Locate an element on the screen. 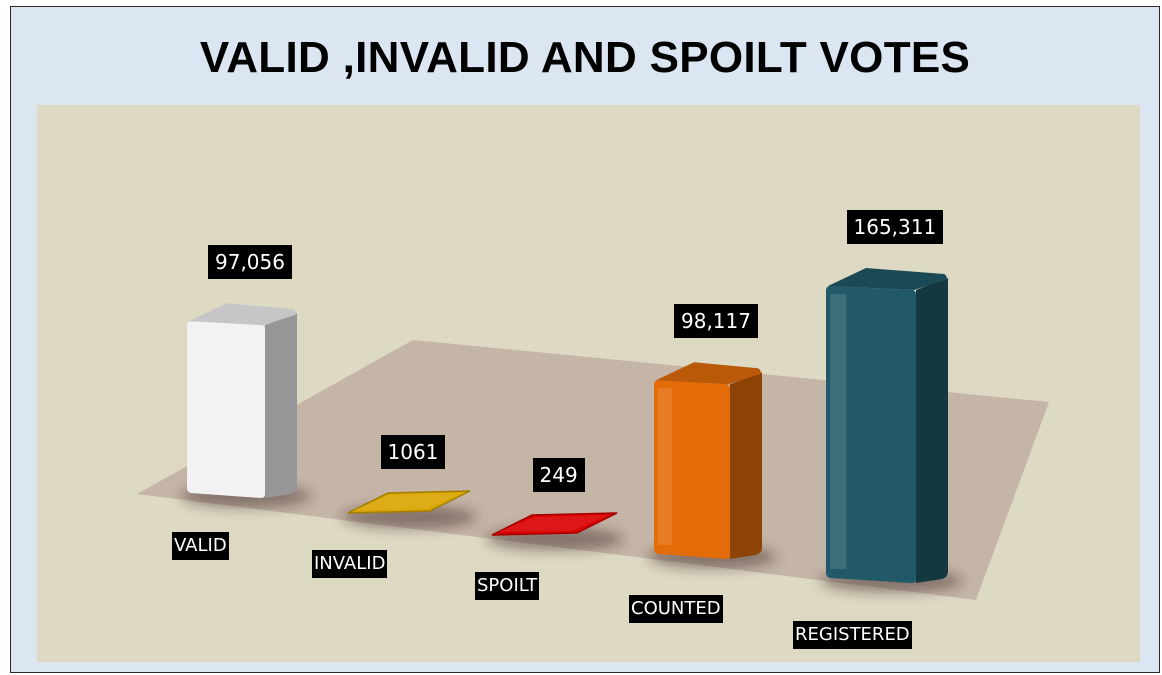  bar-registered is located at coordinates (891, 430).